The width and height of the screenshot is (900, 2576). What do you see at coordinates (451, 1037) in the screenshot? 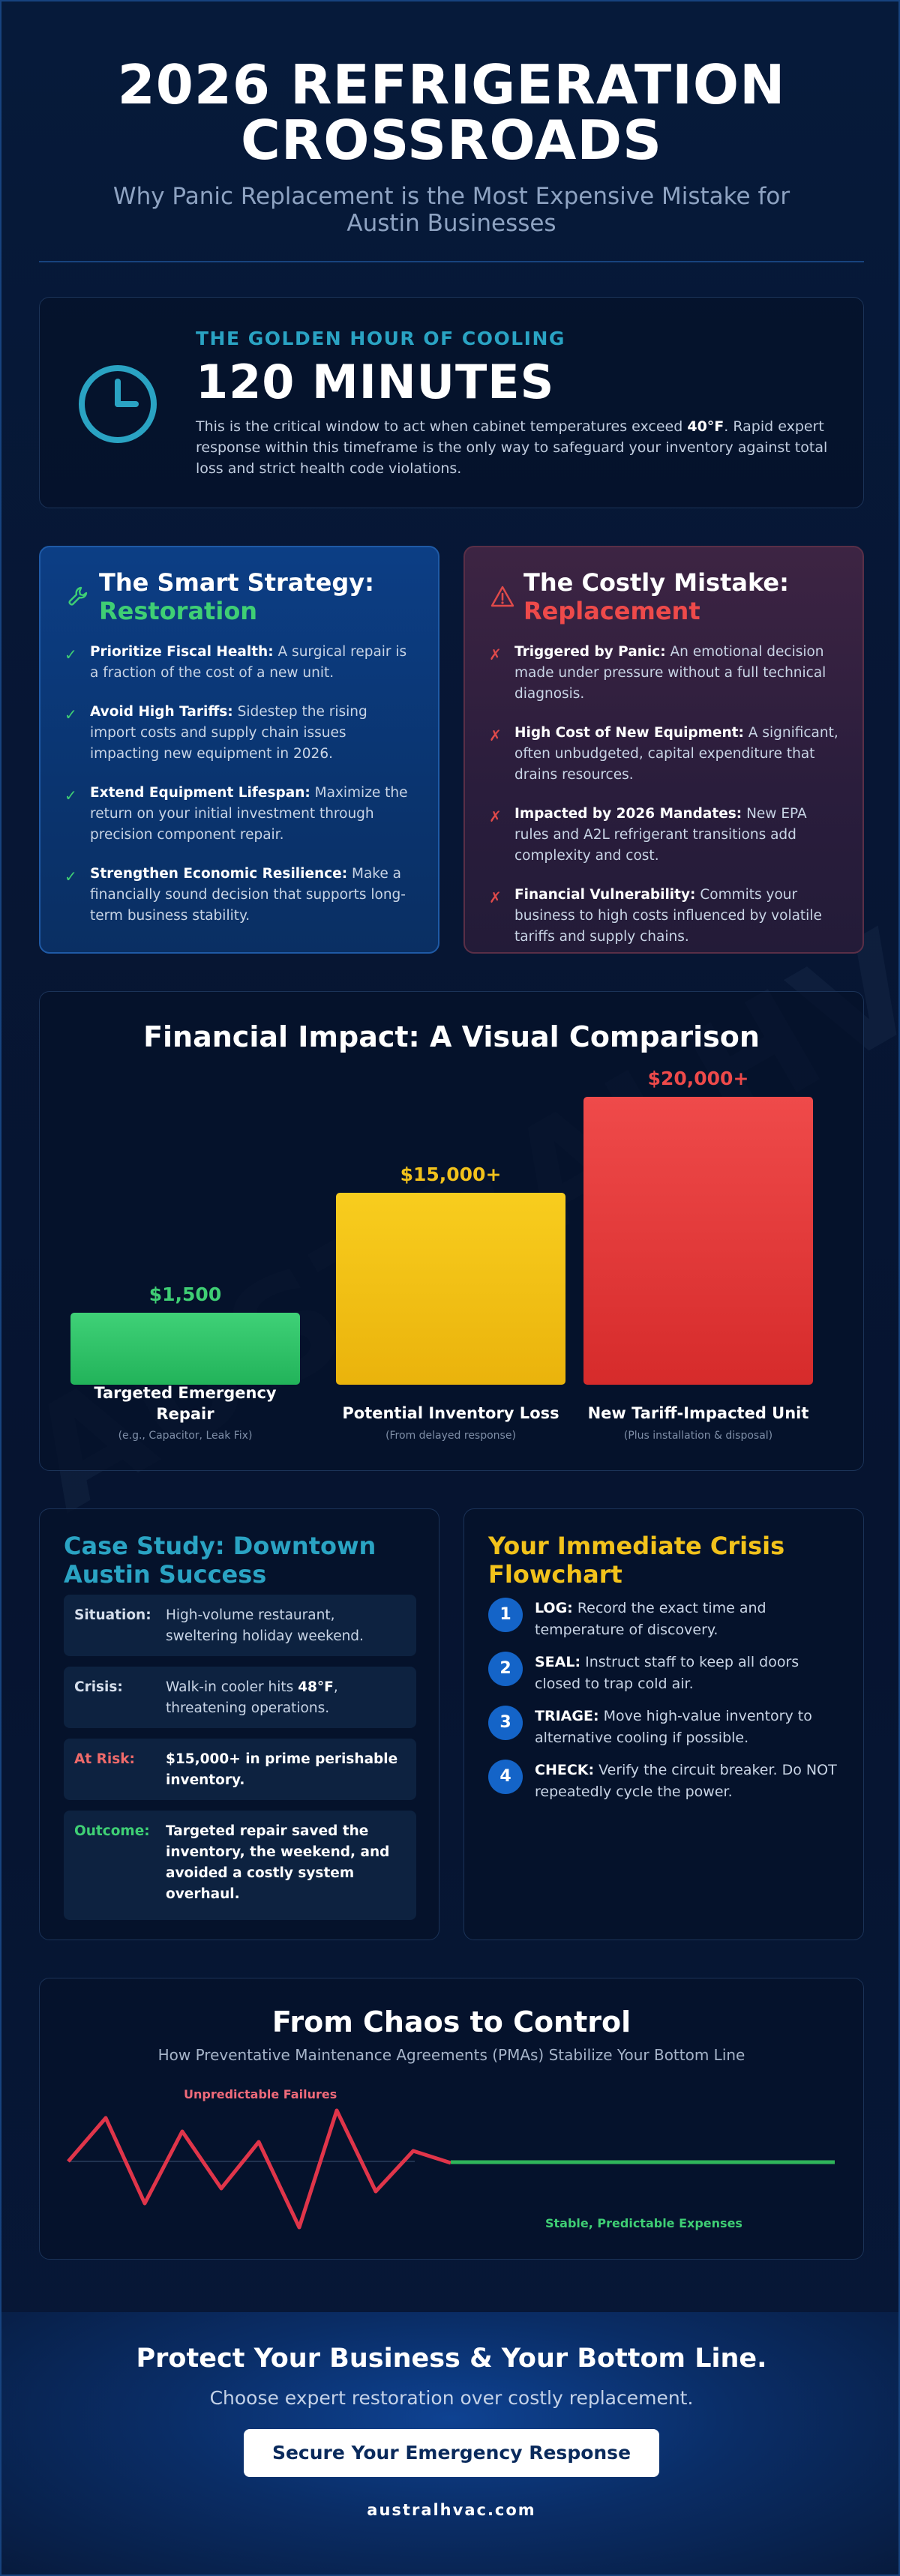
I see `chart-title: Financial Impact: A Visual Comparison` at bounding box center [451, 1037].